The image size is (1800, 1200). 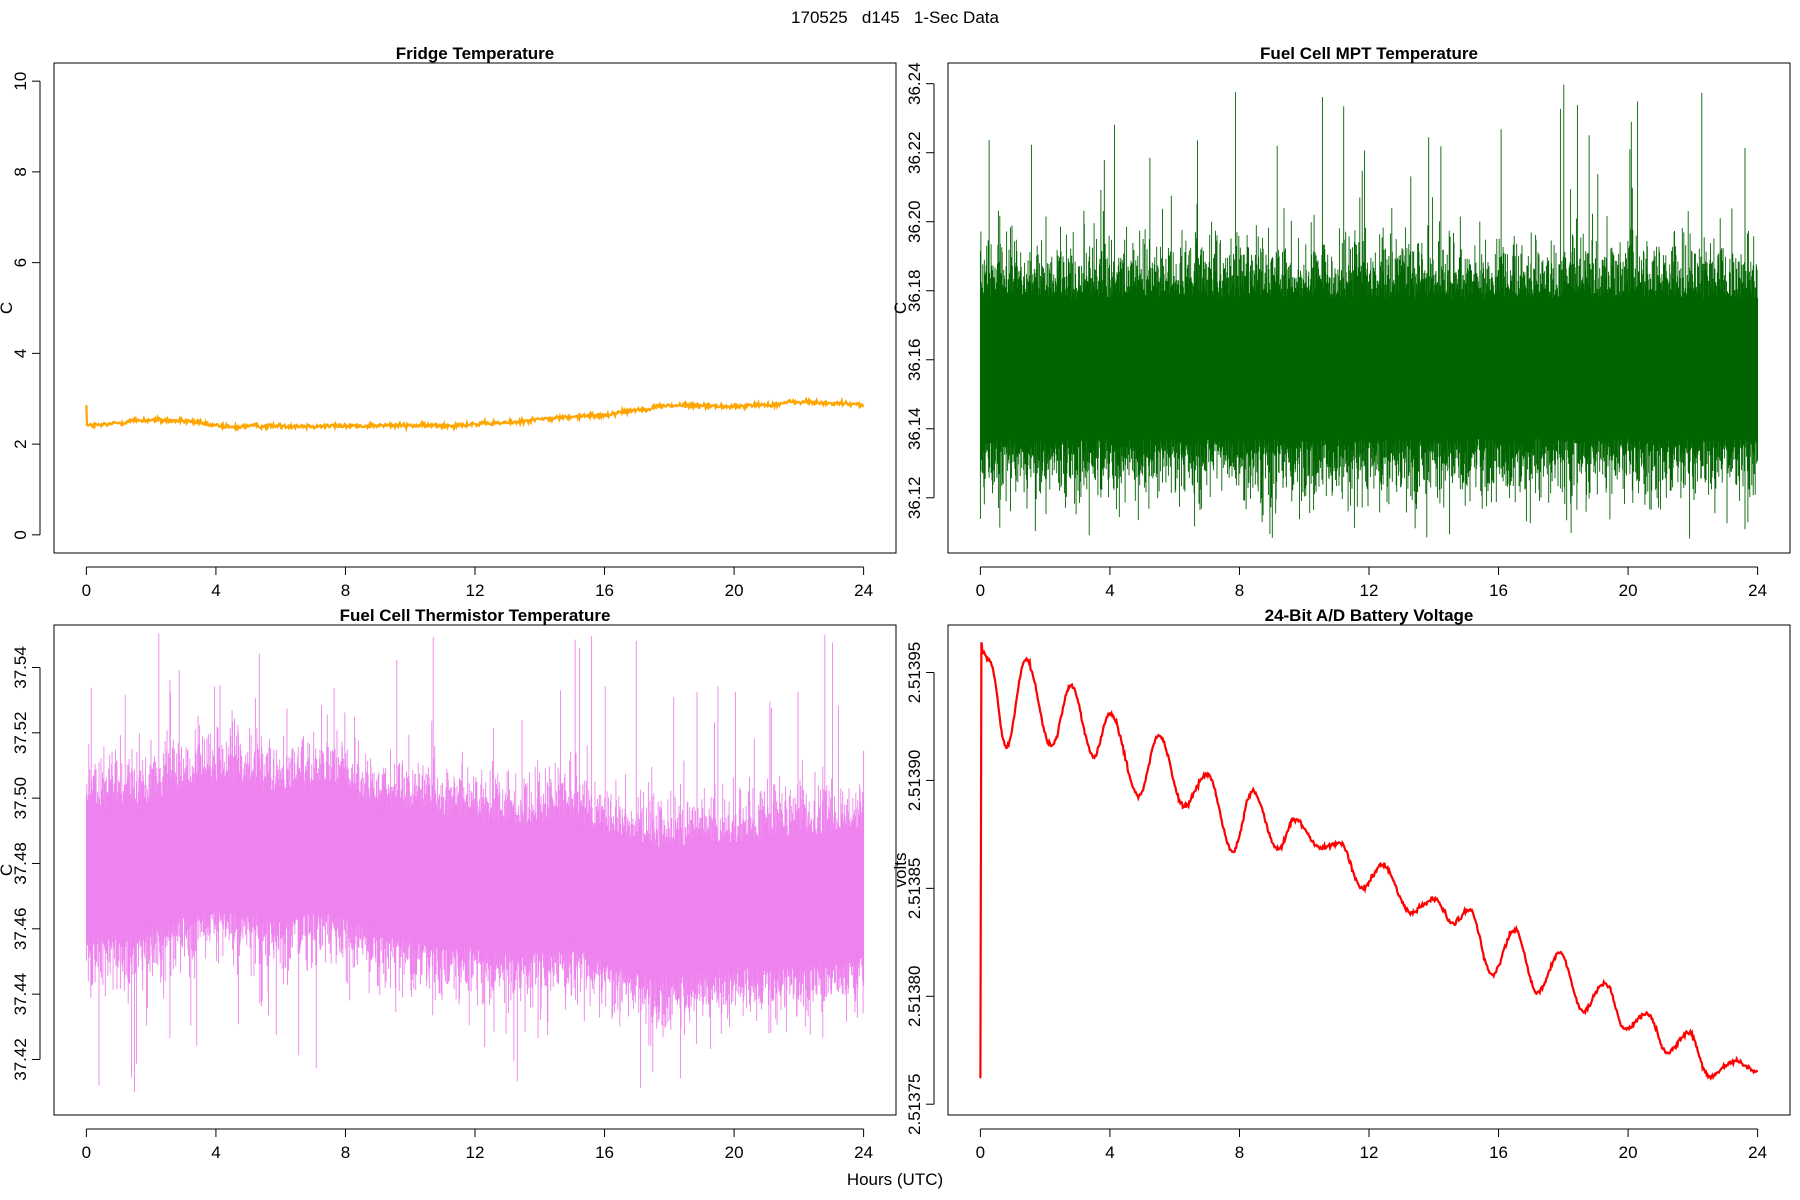 I want to click on mpt-y-axis-label: C, so click(x=900, y=308).